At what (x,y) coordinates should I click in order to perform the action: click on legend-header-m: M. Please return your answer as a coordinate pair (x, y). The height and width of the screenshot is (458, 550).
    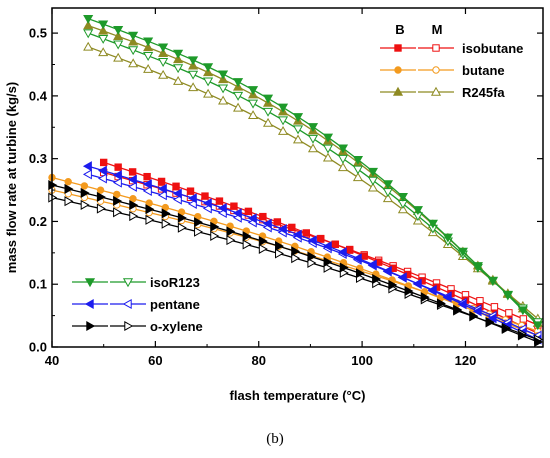
    Looking at the image, I should click on (437, 29).